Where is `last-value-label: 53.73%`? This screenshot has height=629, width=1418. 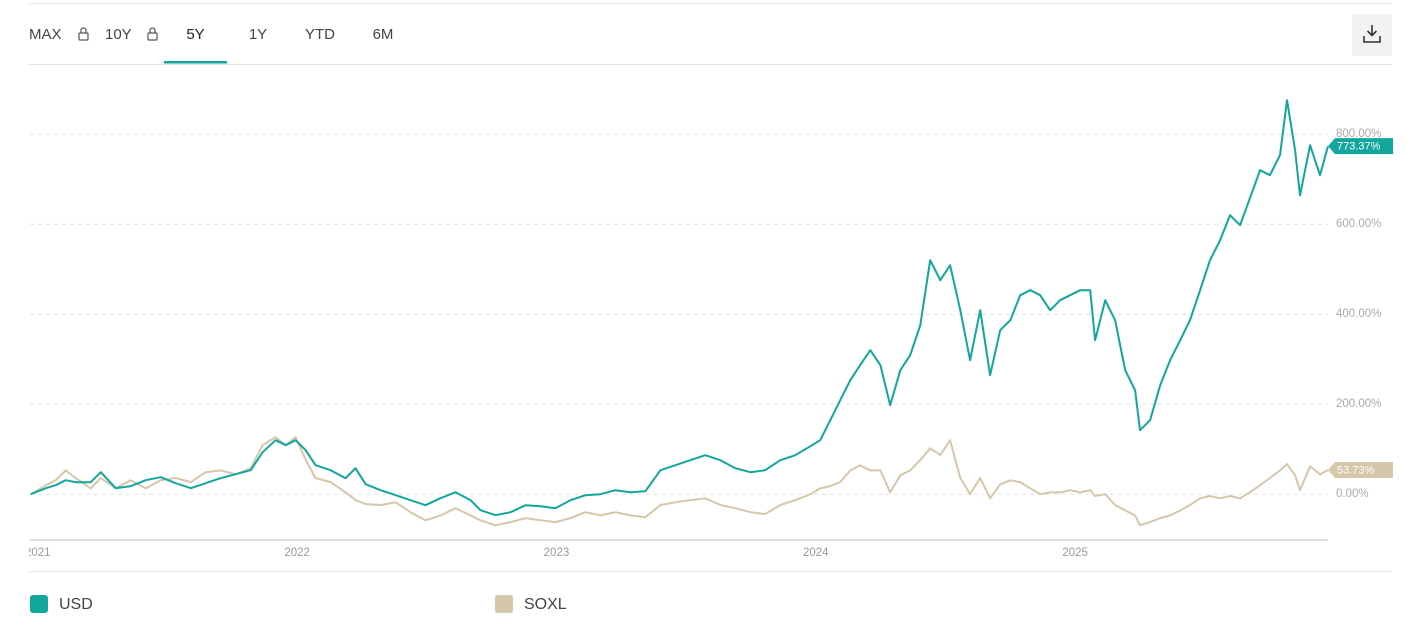
last-value-label: 53.73% is located at coordinates (1356, 470).